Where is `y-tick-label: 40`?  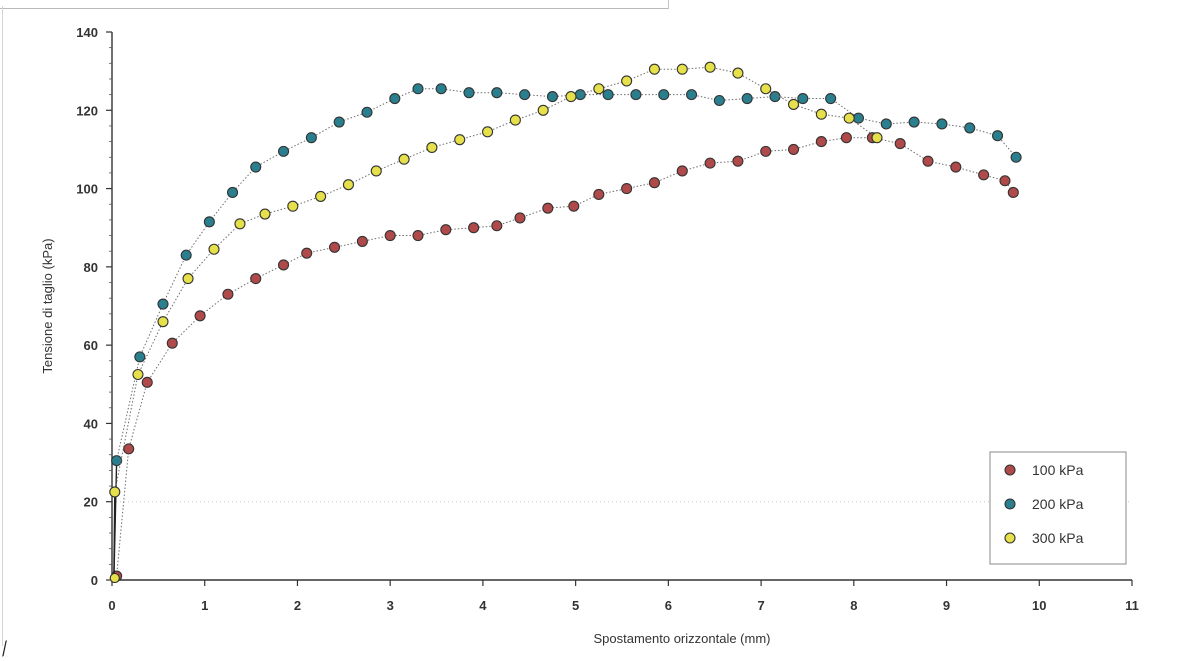
y-tick-label: 40 is located at coordinates (91, 423).